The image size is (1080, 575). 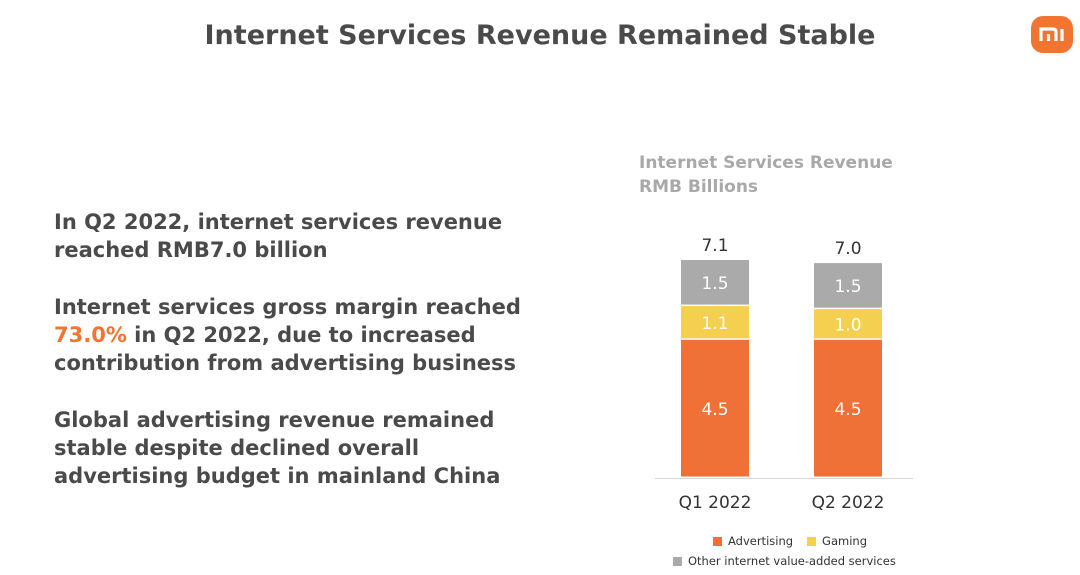 I want to click on bar-q2-2022-gaming, so click(x=848, y=324).